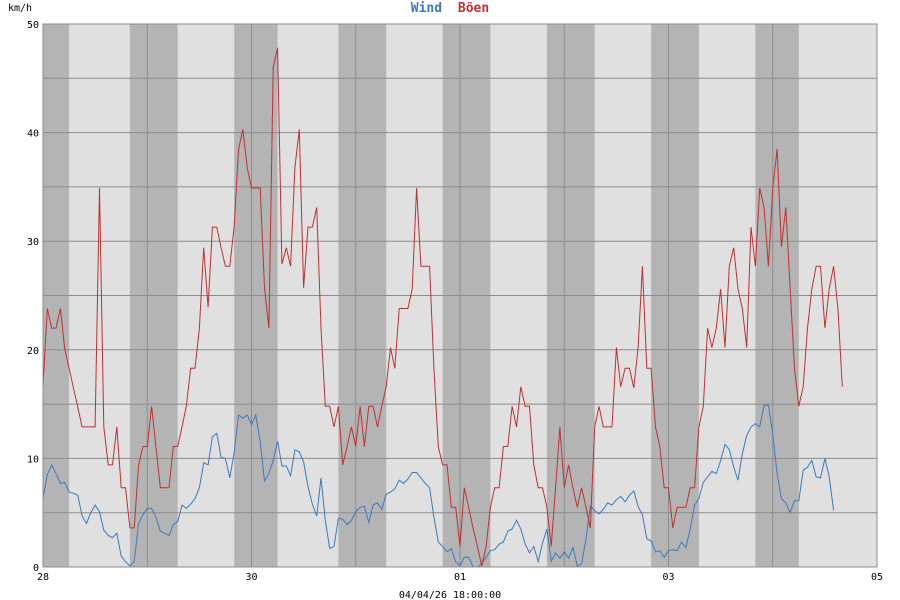 The width and height of the screenshot is (900, 600). What do you see at coordinates (33, 25) in the screenshot?
I see `y-tick-label: 50` at bounding box center [33, 25].